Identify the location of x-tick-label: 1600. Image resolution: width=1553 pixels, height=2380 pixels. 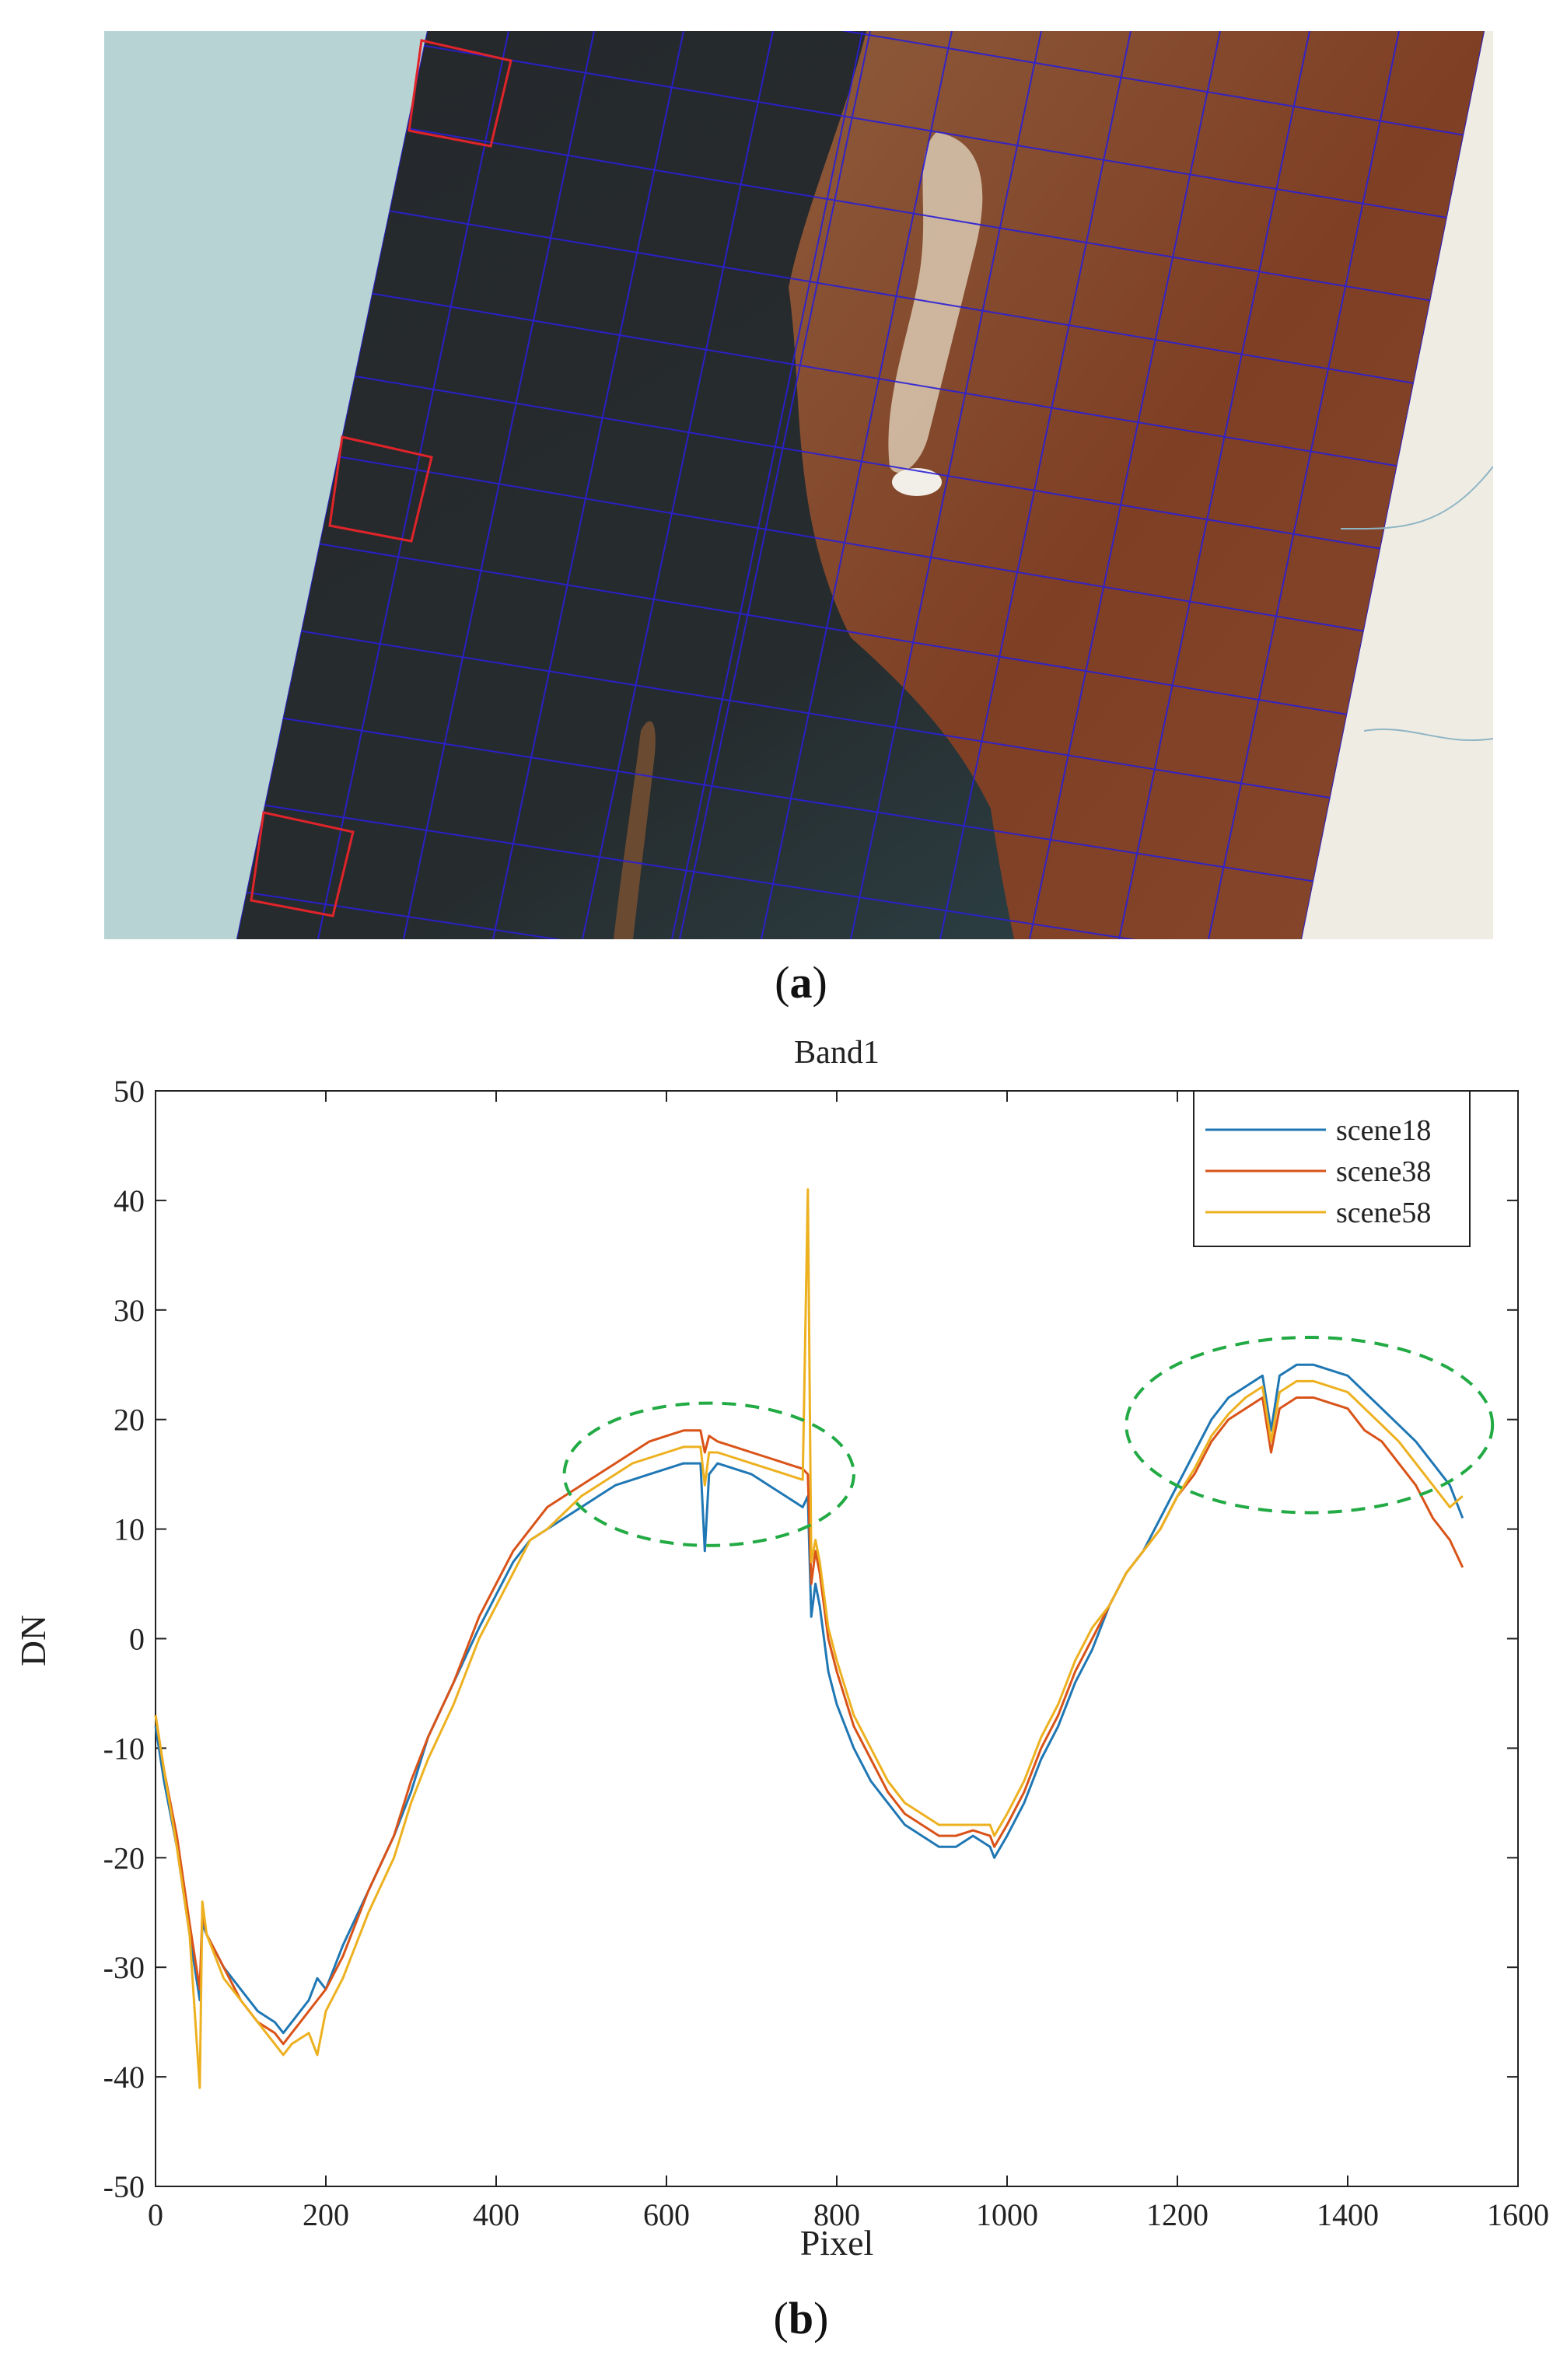
(1518, 2215).